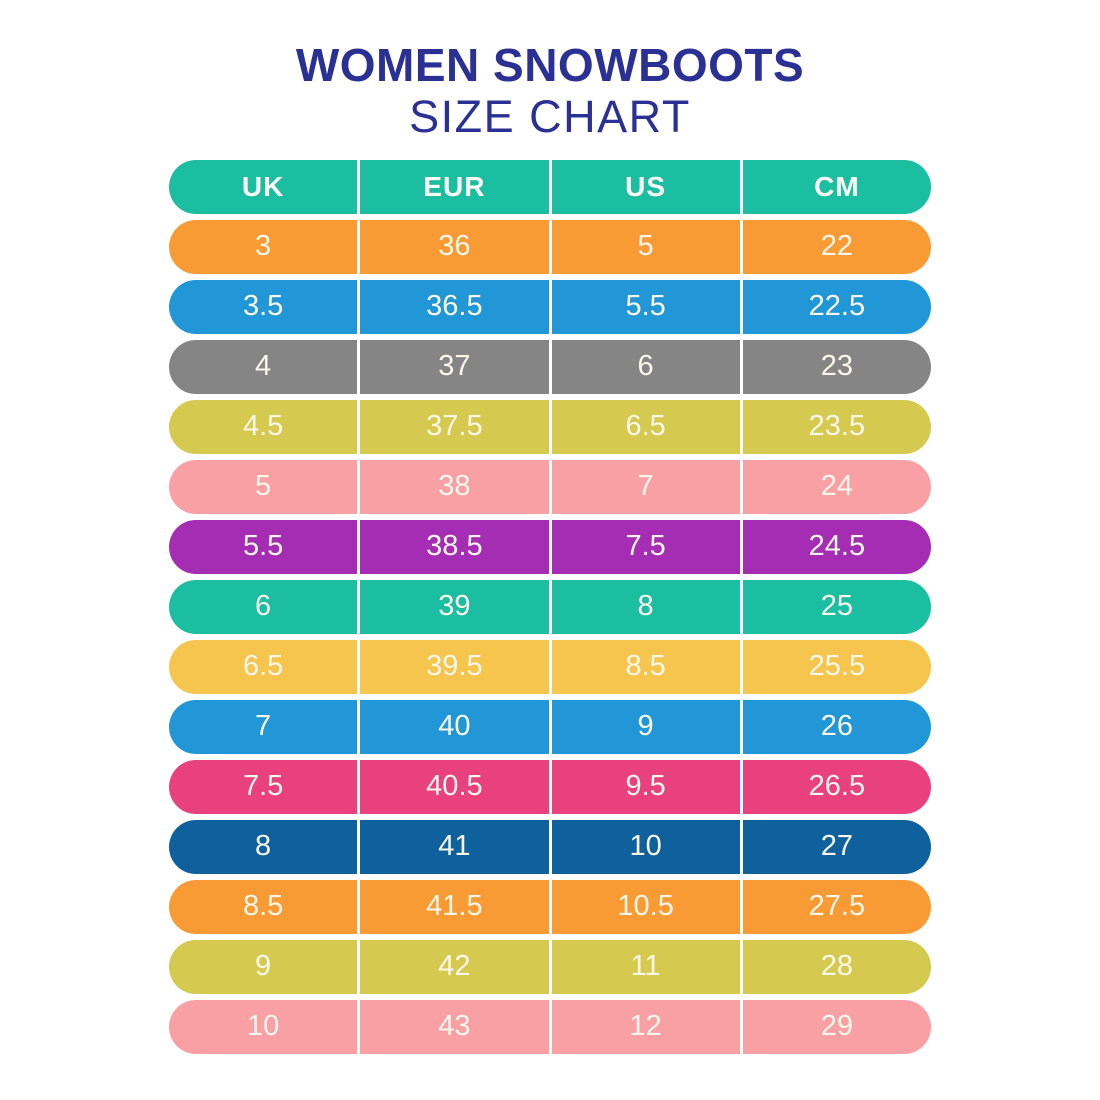 The image size is (1100, 1100). I want to click on cell-uk: 6, so click(263, 606).